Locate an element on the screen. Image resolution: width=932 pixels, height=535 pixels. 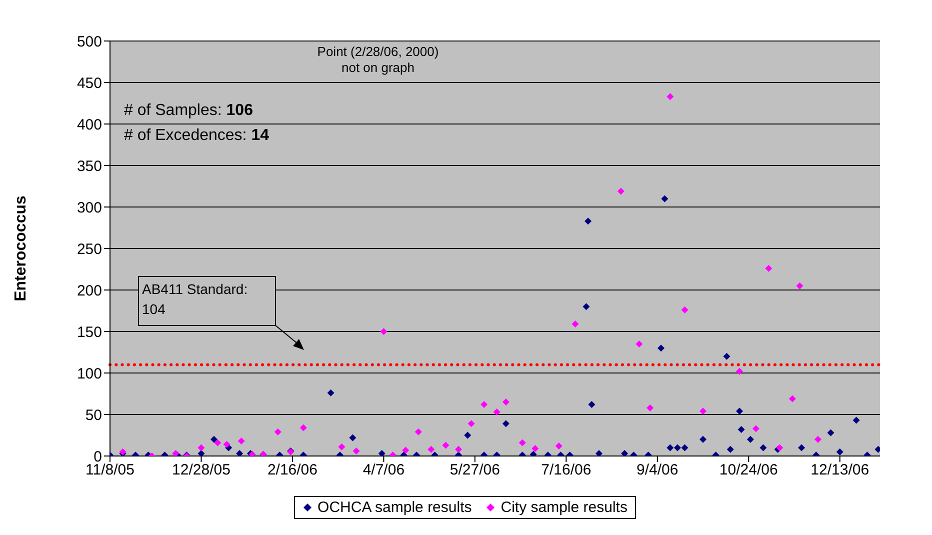
x-tick-label: 5/27/06 is located at coordinates (475, 470).